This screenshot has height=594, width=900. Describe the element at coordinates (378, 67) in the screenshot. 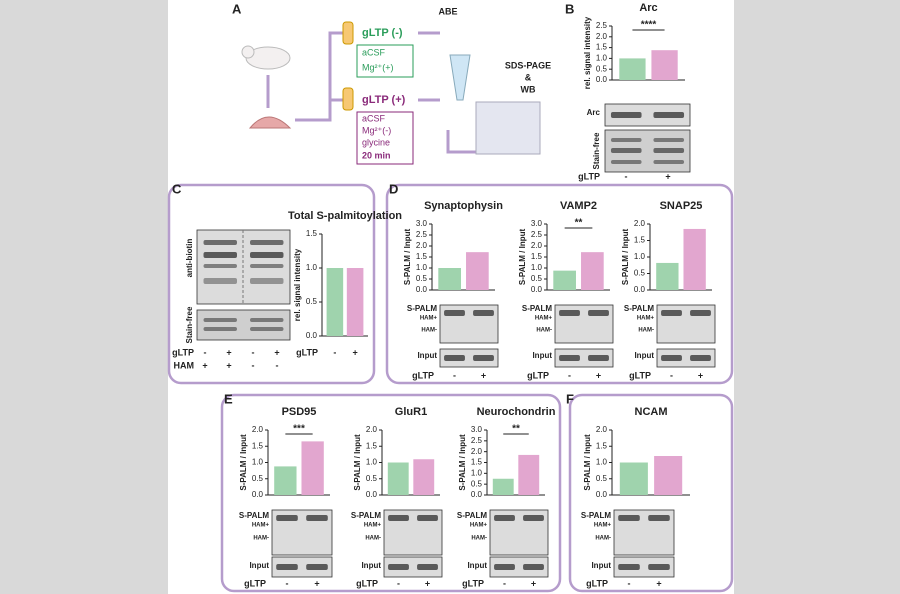

I see `condition-line: Mg²⁺(+)` at that location.